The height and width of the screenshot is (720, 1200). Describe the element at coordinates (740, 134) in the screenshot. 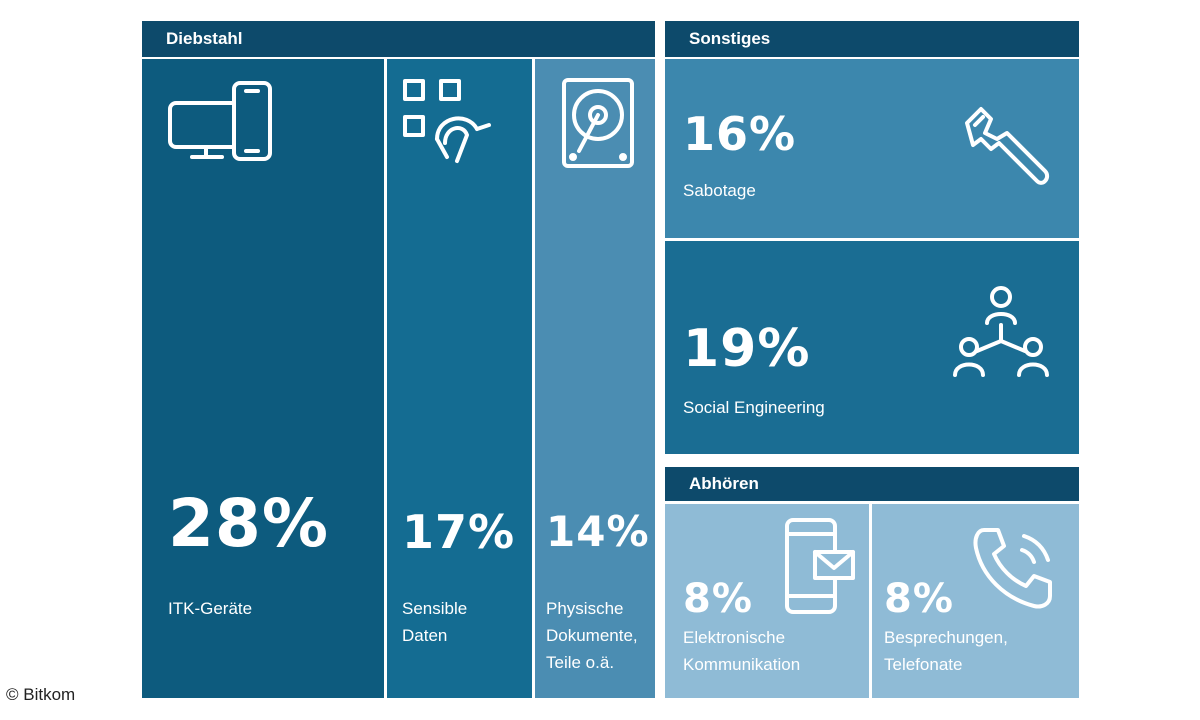

I see `tile-sabotage-value: 16%` at that location.